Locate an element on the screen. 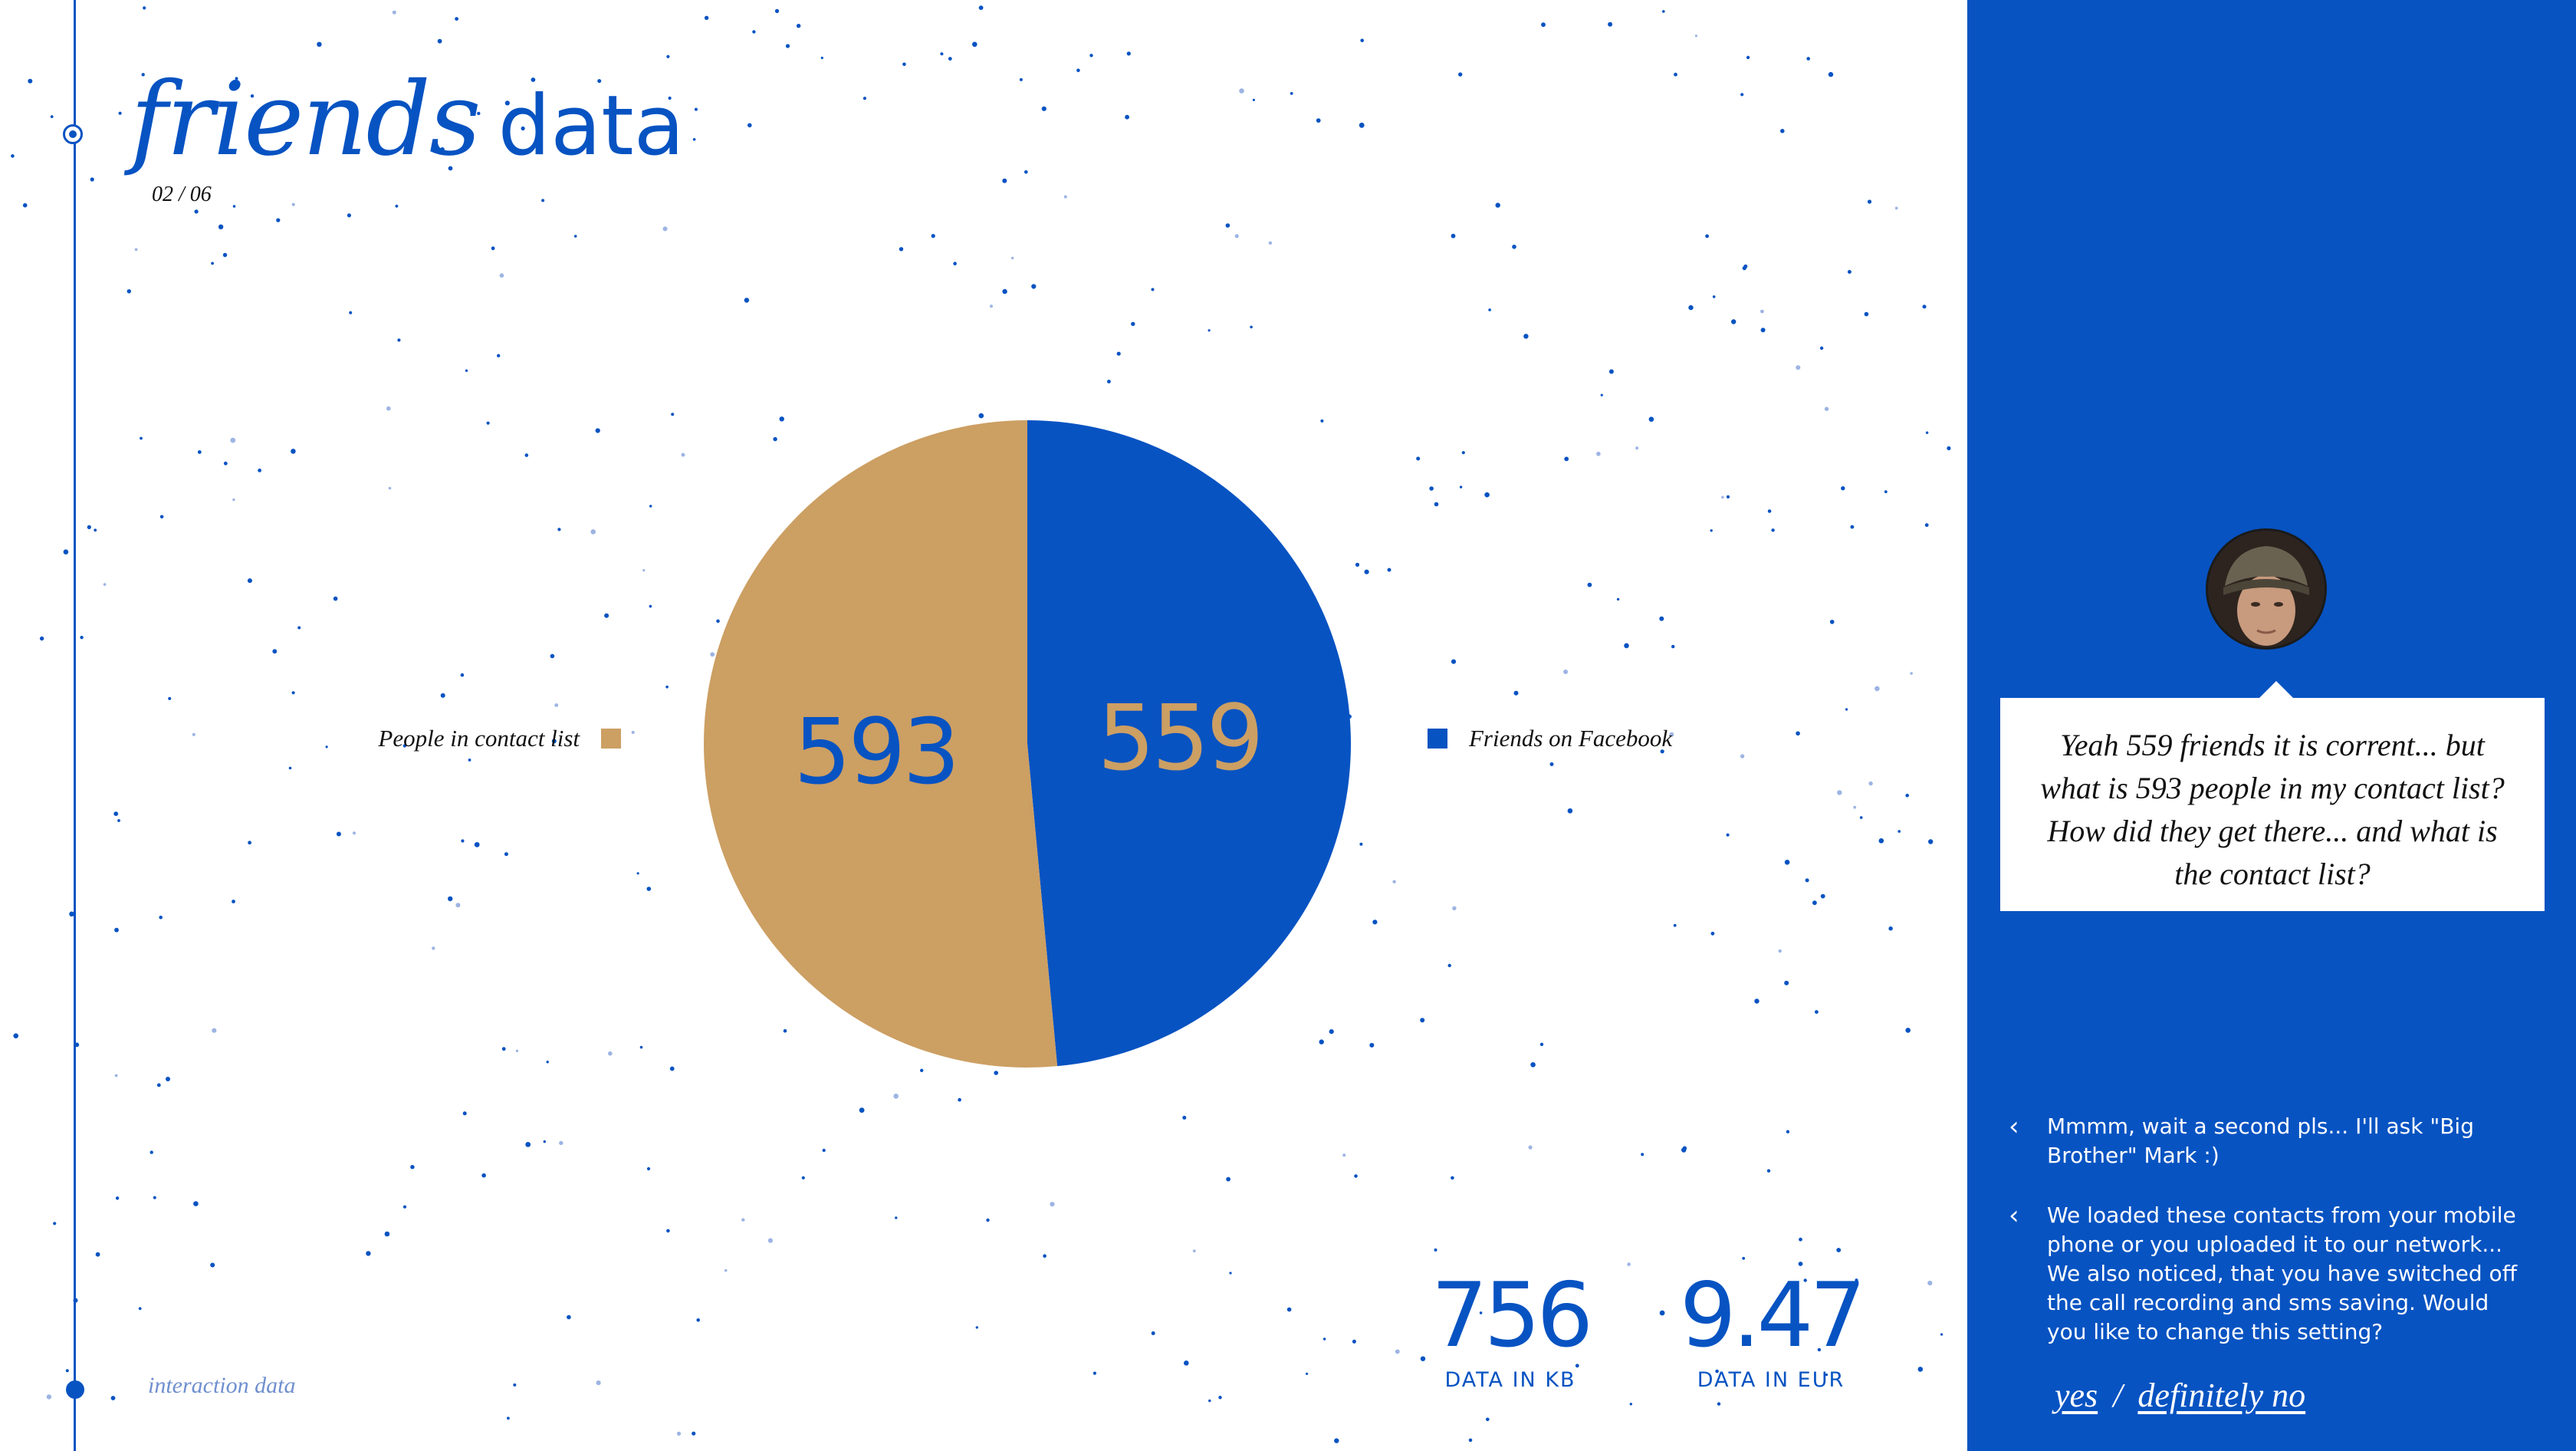  stat-value: 756 is located at coordinates (1512, 1315).